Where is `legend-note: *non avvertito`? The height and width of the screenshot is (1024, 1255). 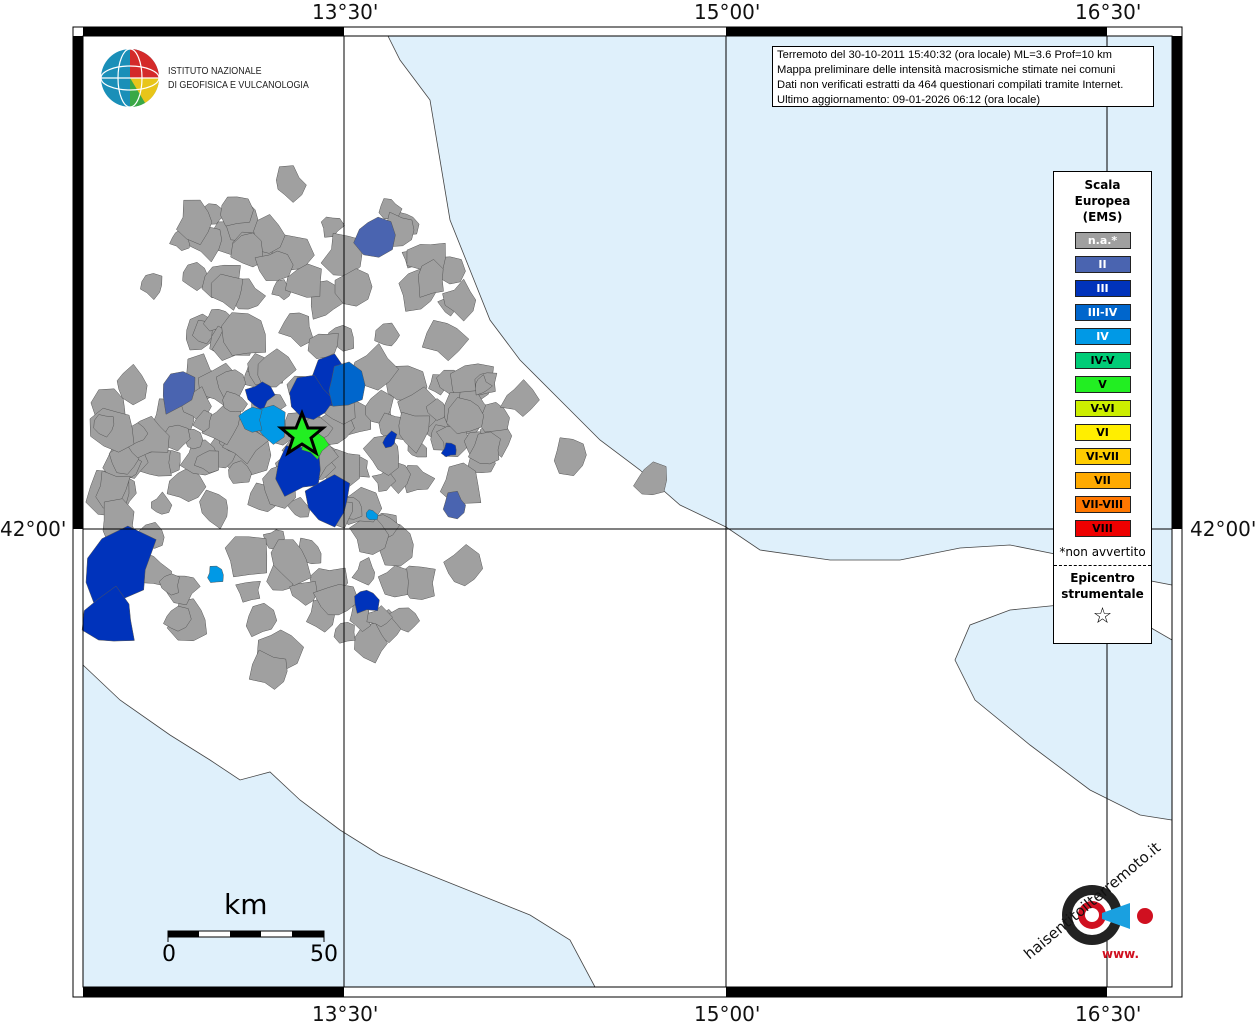 legend-note: *non avvertito is located at coordinates (1102, 552).